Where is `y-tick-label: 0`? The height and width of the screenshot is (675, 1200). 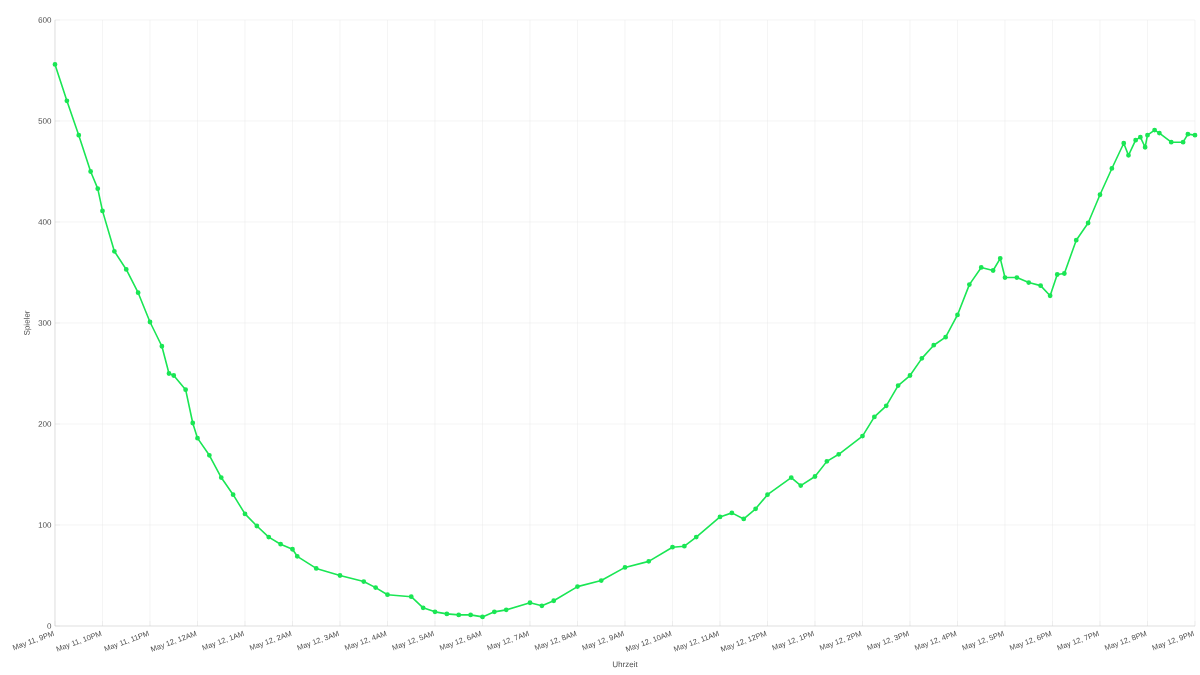 y-tick-label: 0 is located at coordinates (49, 626).